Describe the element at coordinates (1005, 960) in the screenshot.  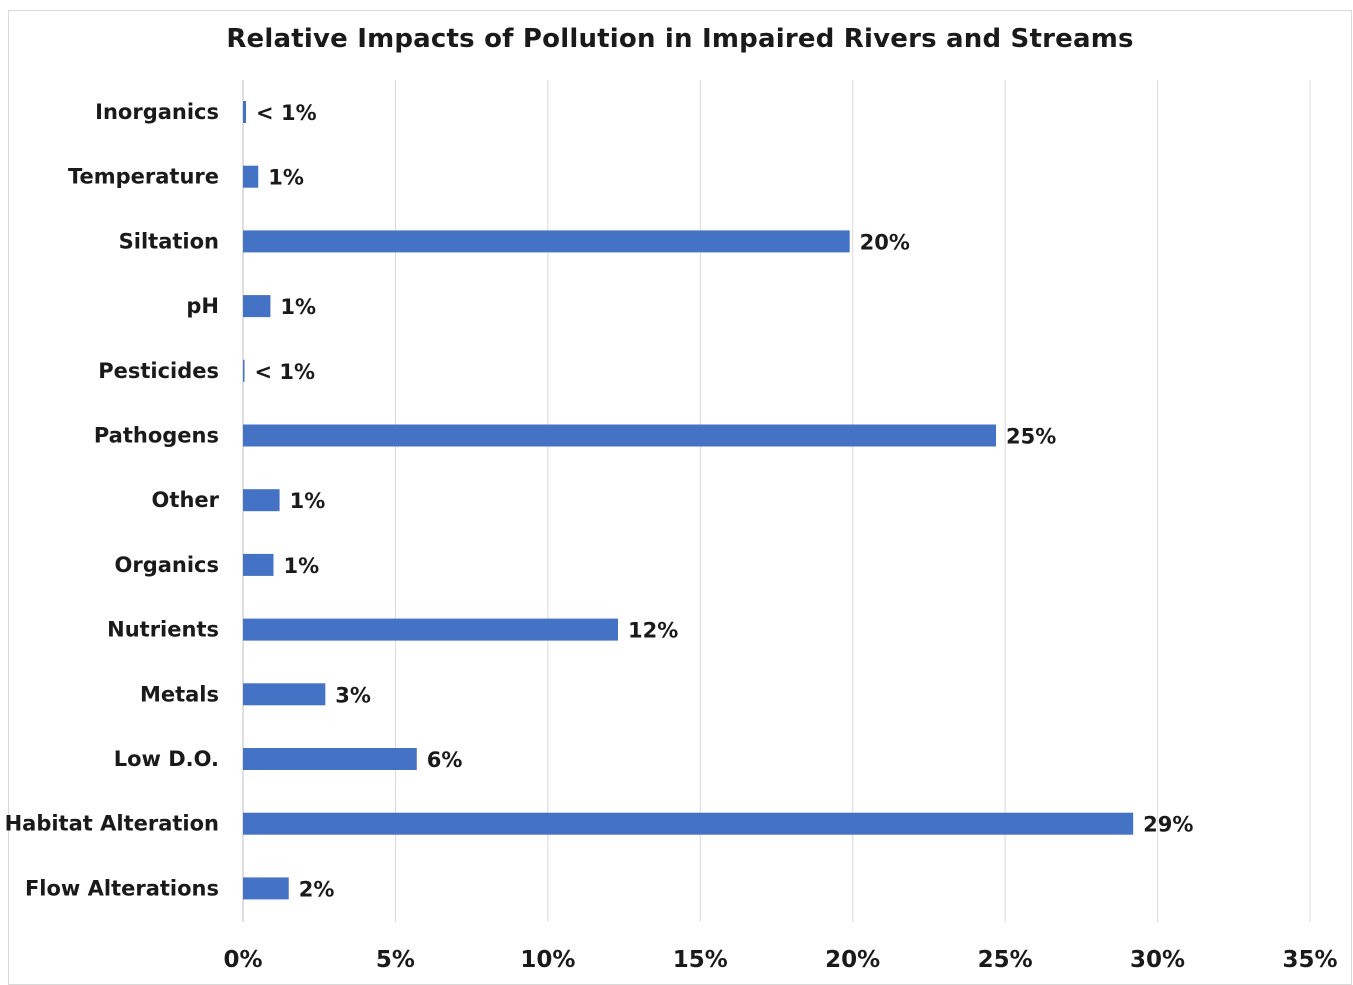
I see `x-tick-label: 25%` at that location.